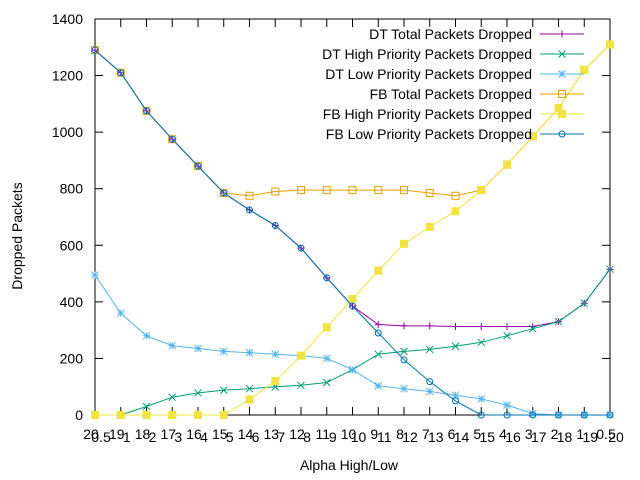 The height and width of the screenshot is (480, 640). What do you see at coordinates (428, 74) in the screenshot?
I see `legend-label: DT Low Priority Packets Dropped` at bounding box center [428, 74].